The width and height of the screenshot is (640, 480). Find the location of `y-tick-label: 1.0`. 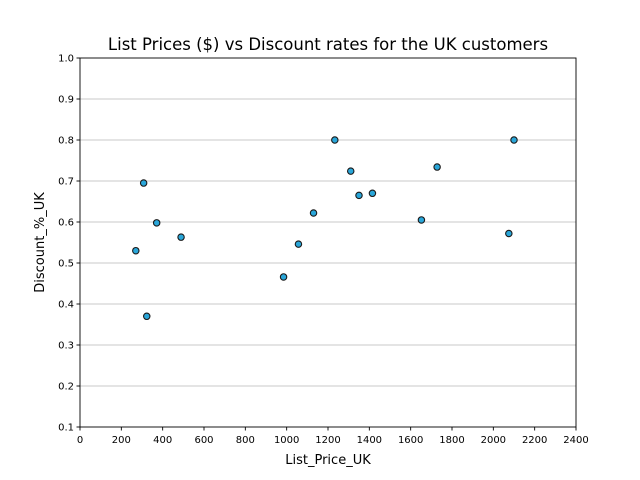

y-tick-label: 1.0 is located at coordinates (66, 59).